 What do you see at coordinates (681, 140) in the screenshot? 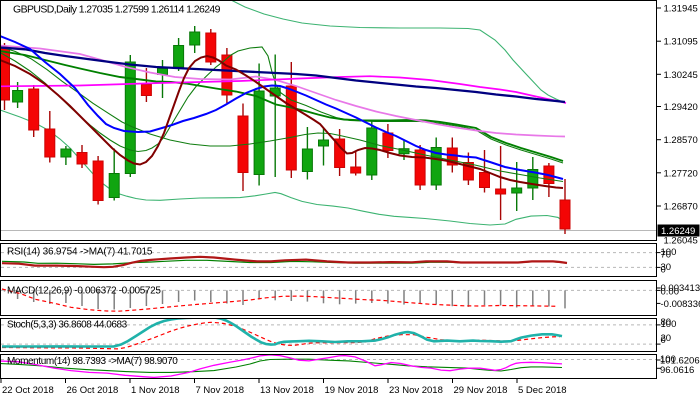
I see `svg-text: 1.28570` at bounding box center [681, 140].